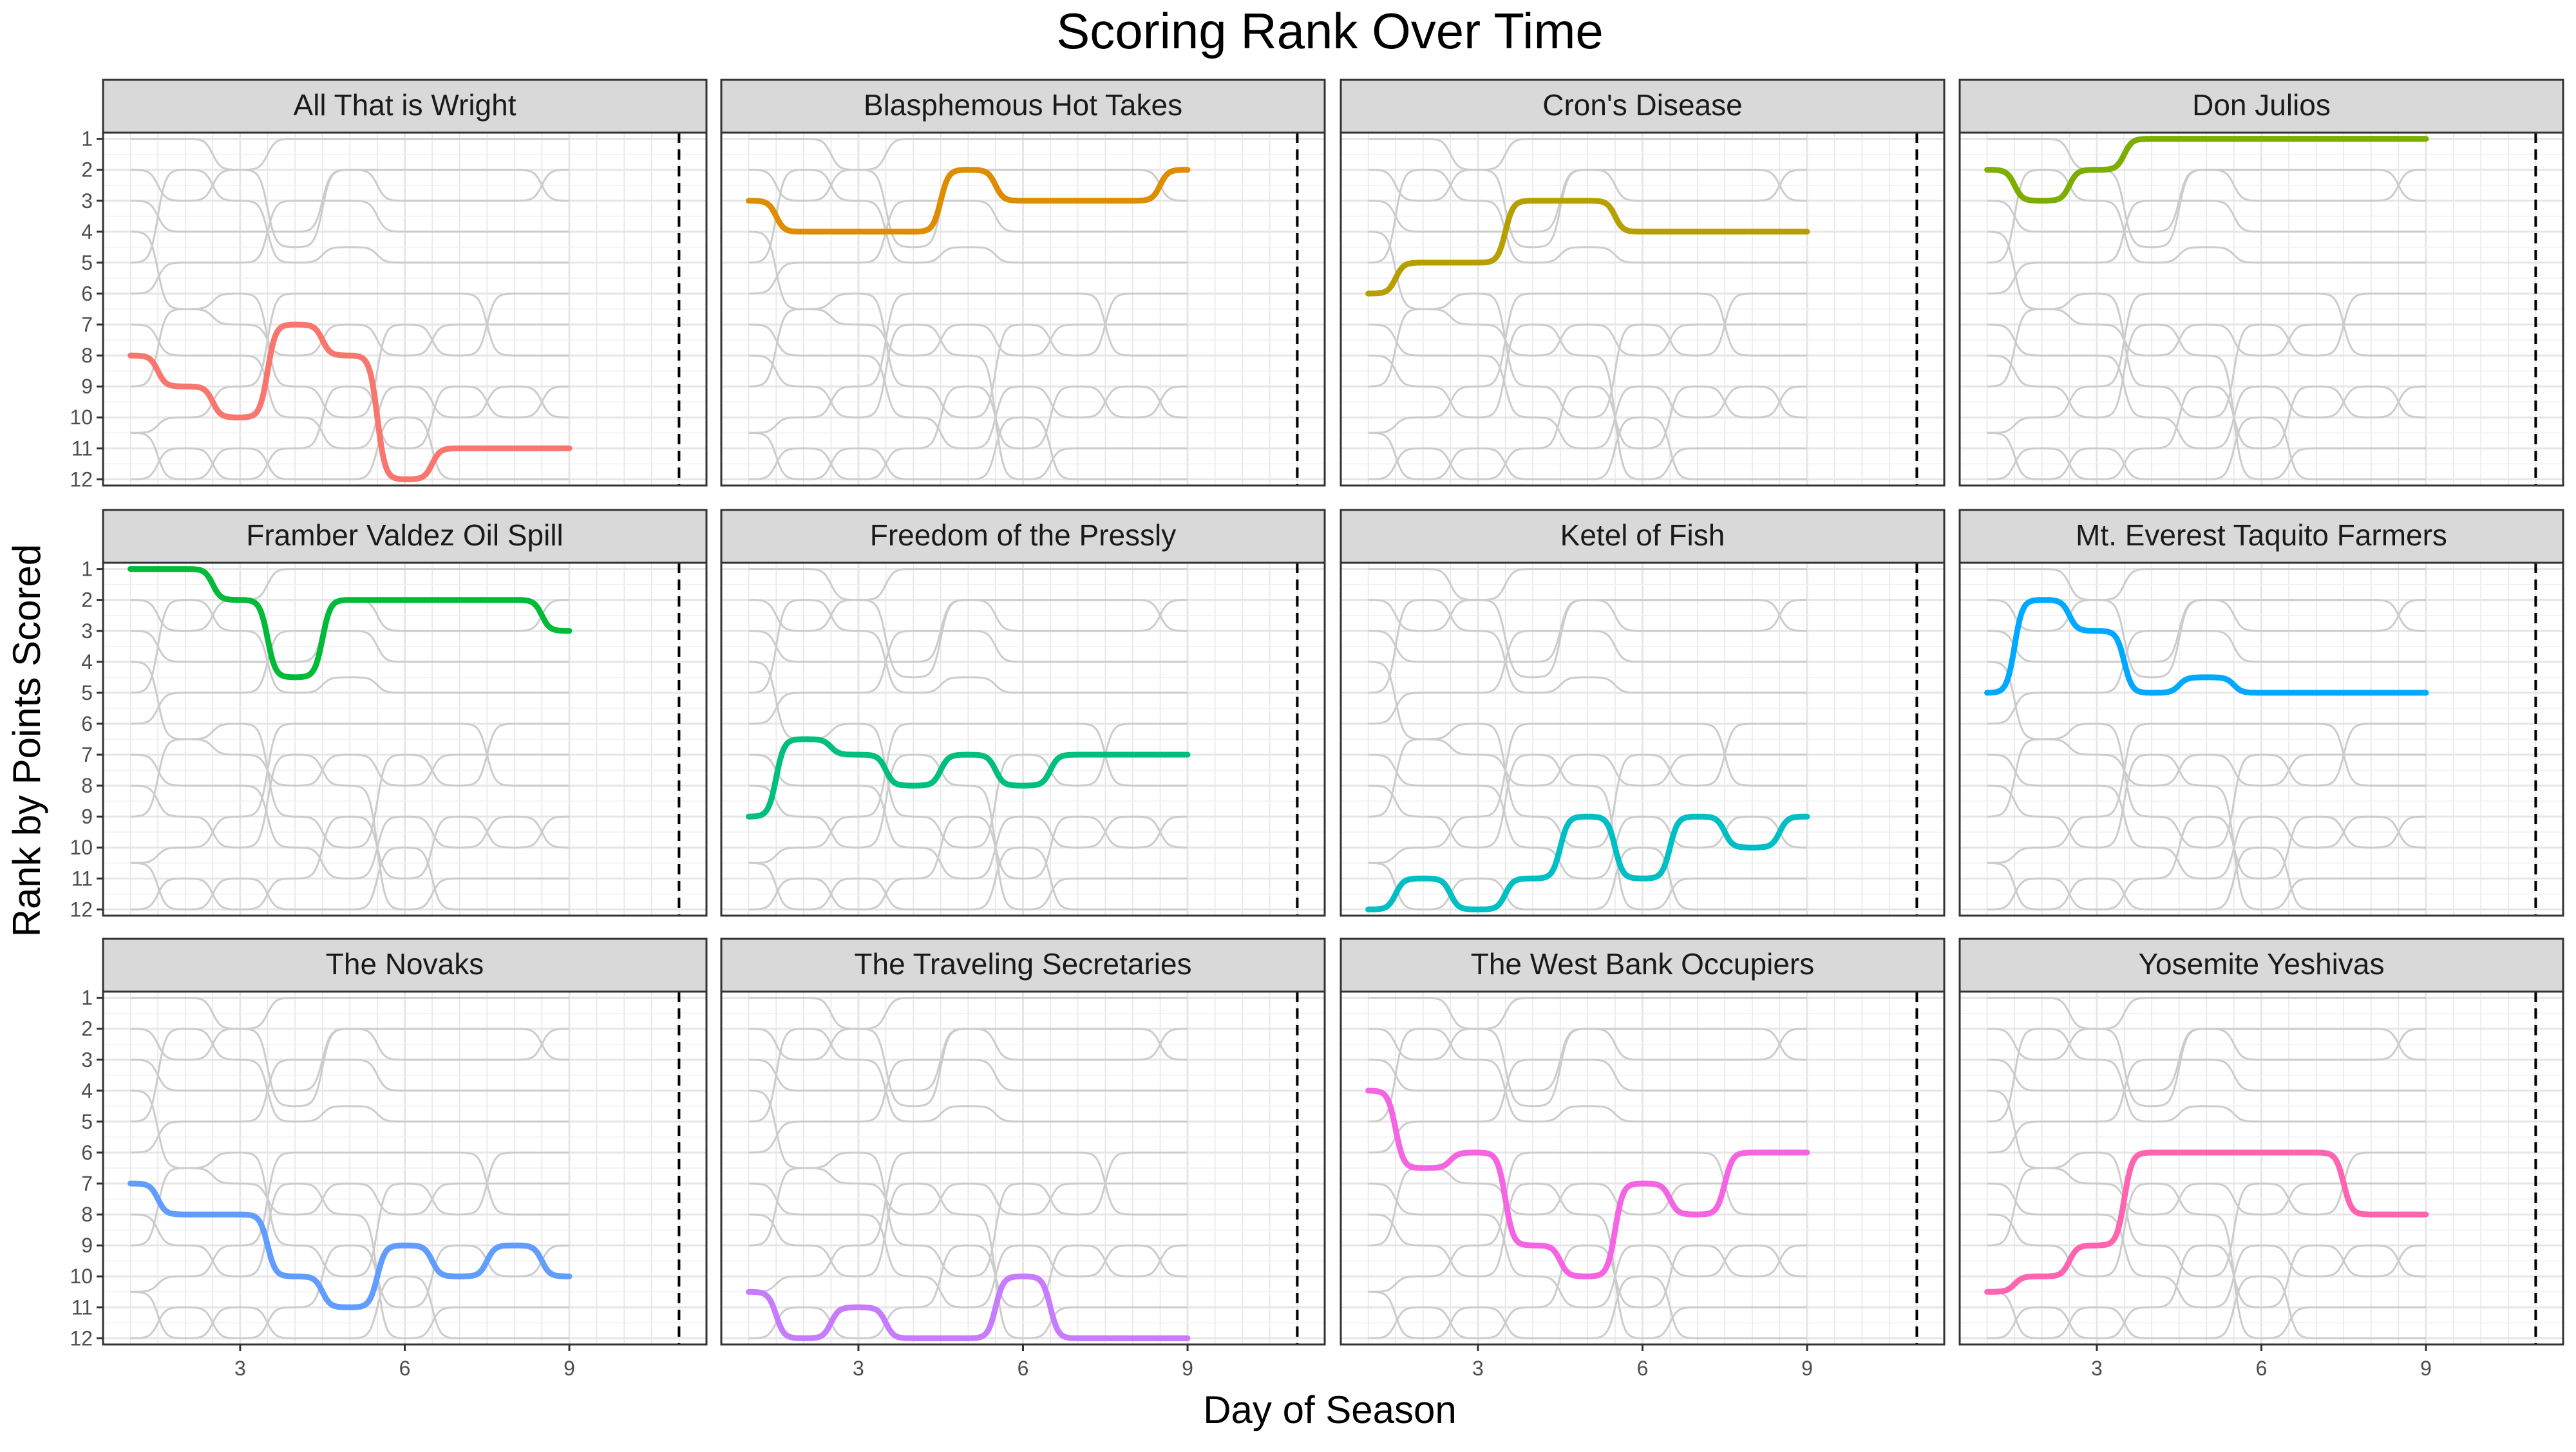 This screenshot has height=1452, width=2576. I want to click on facet-panel: Yosemite Yeshivas 3 6 9, so click(2261, 1159).